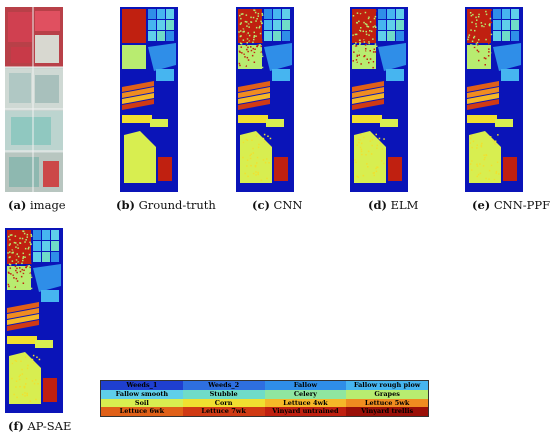 This screenshot has width=550, height=438. I want to click on legend-item: Lettuce 5wk, so click(387, 403).